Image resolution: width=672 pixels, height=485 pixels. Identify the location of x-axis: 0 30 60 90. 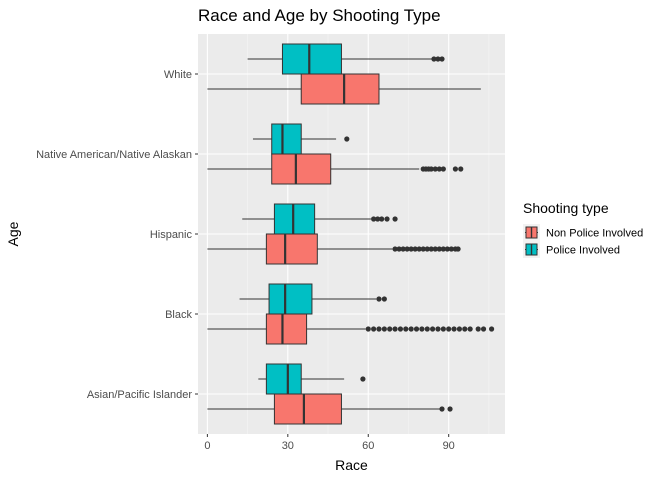
(329, 443).